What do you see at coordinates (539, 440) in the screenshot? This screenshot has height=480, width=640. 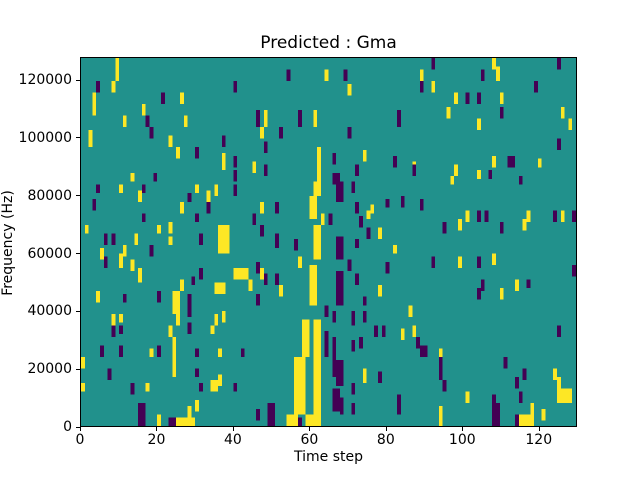 I see `x-tick-label: 120` at bounding box center [539, 440].